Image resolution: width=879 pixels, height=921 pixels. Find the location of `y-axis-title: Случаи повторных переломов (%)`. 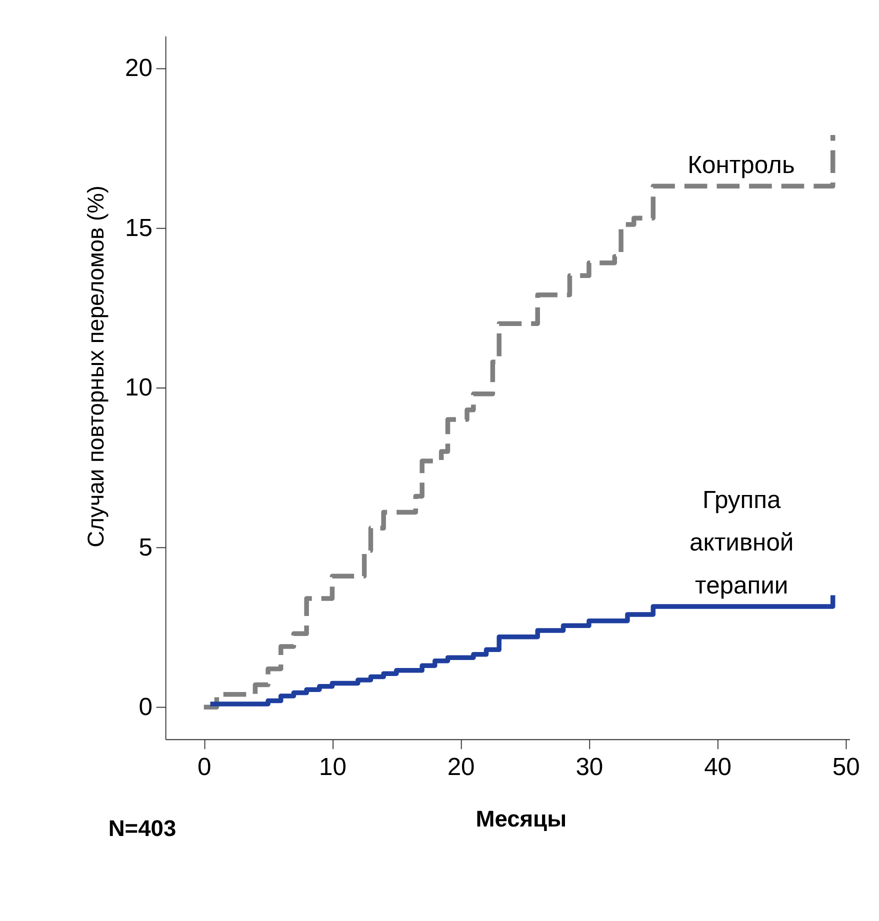

y-axis-title: Случаи повторных переломов (%) is located at coordinates (95, 367).